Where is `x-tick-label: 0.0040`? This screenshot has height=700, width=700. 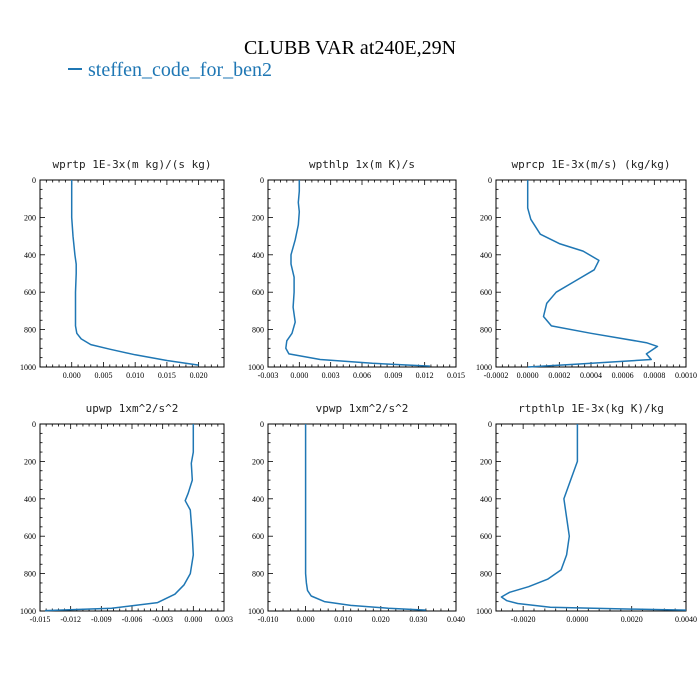 x-tick-label: 0.0040 is located at coordinates (686, 619).